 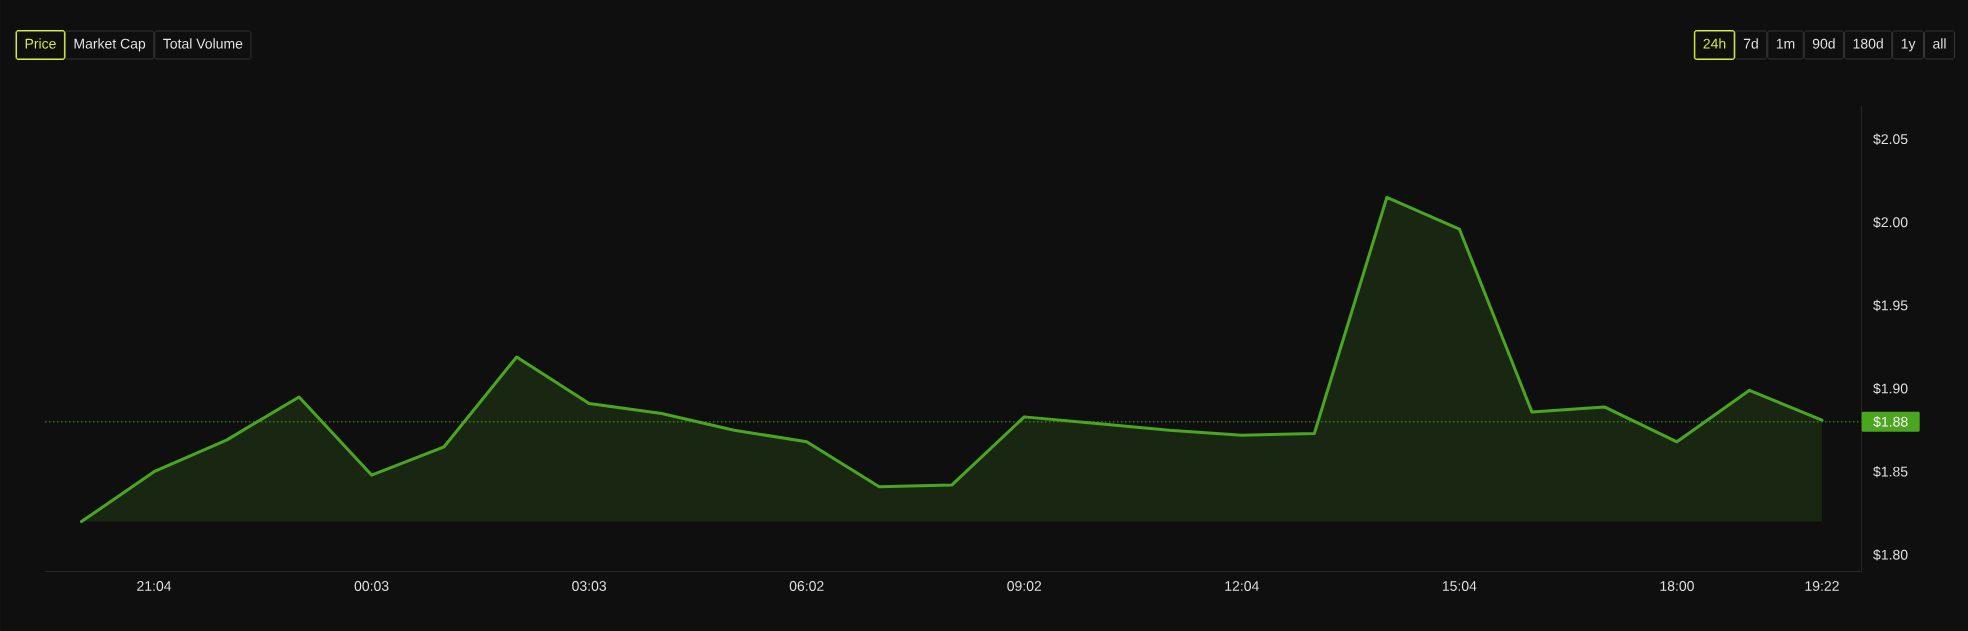 I want to click on ref-line-label: $1.88, so click(x=1890, y=422).